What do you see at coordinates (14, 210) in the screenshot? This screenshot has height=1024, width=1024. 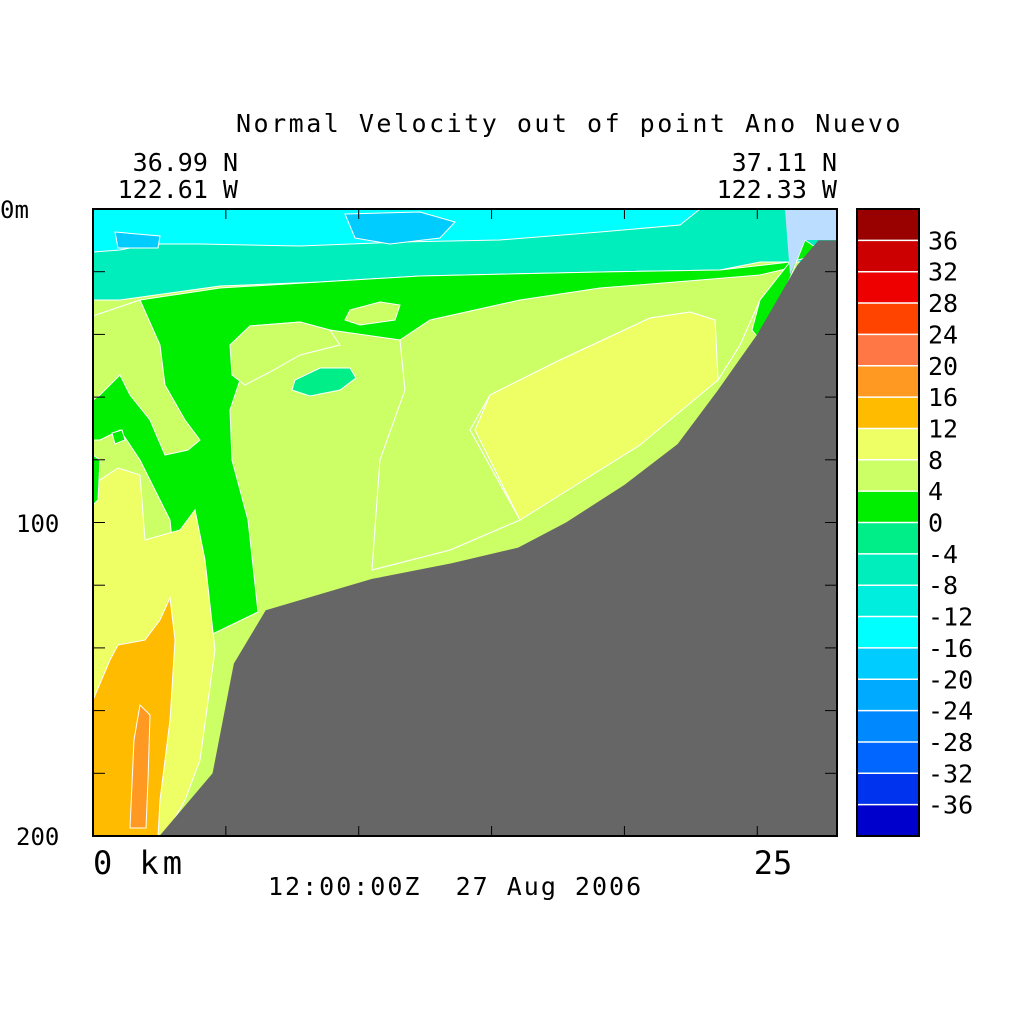 I see `y-tick-label-0: 0m` at bounding box center [14, 210].